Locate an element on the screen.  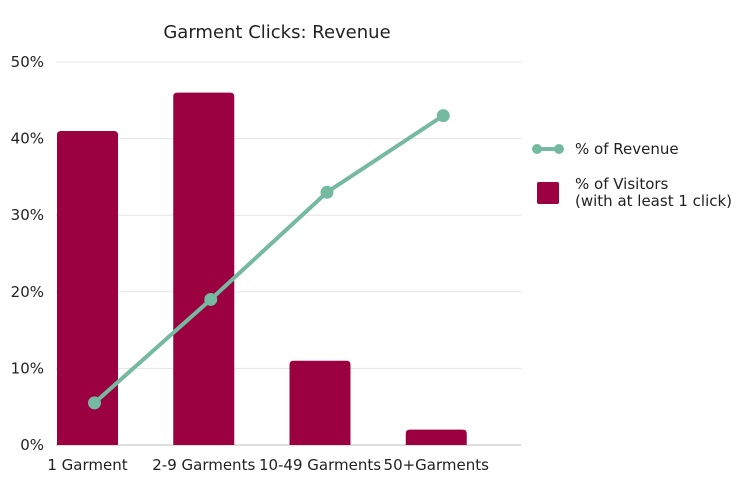
y-axis-tick-labels: 0% 10% 20% 30% 40% 50% is located at coordinates (27, 253).